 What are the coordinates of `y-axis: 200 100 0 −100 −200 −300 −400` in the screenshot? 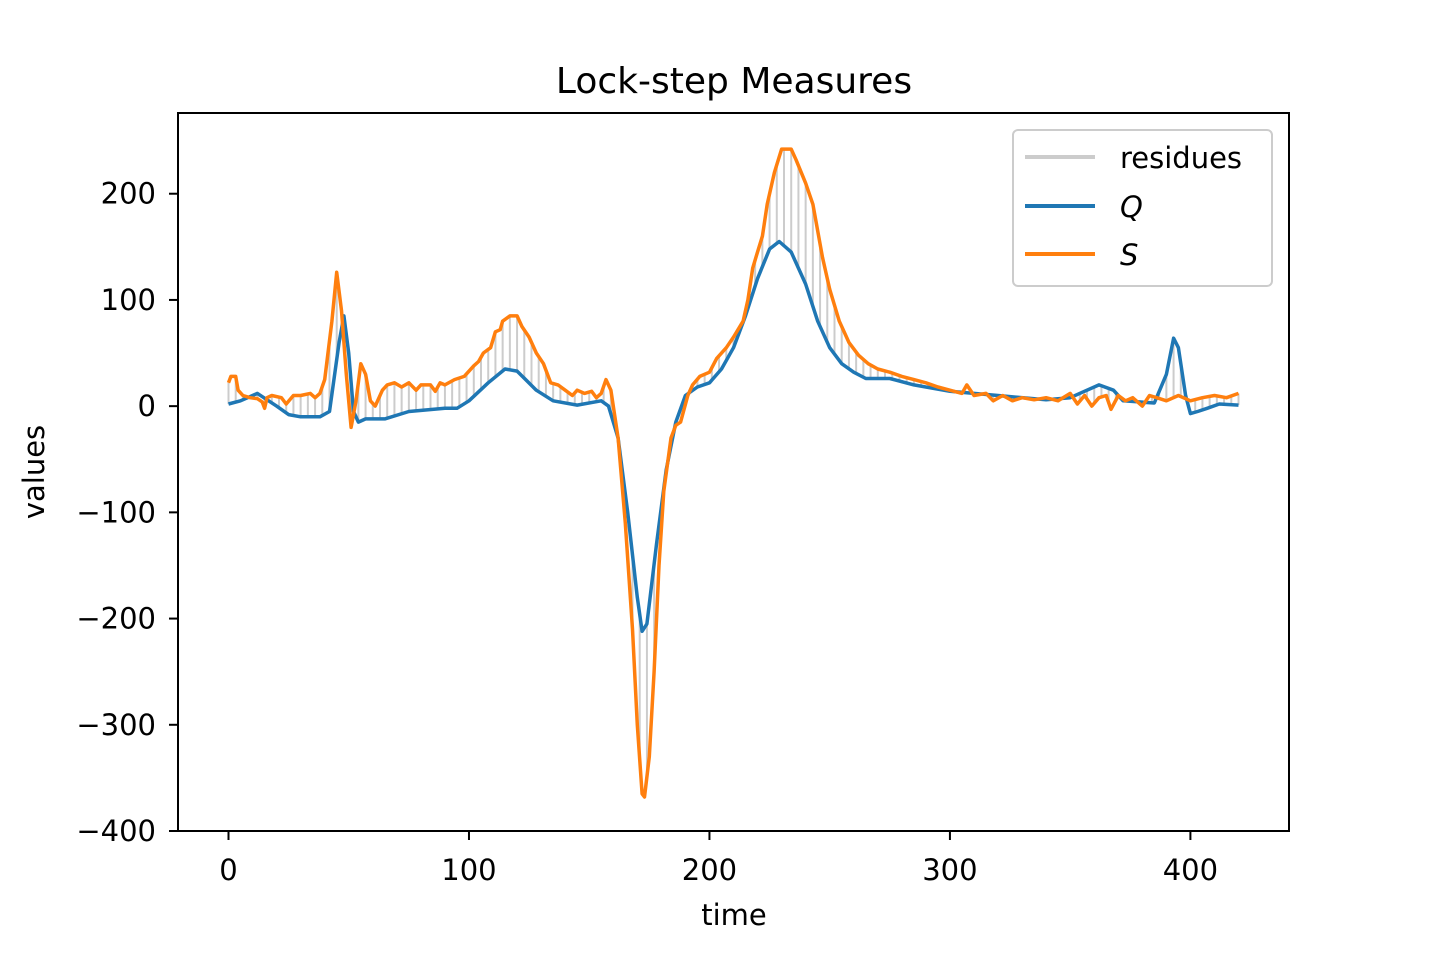 It's located at (127, 512).